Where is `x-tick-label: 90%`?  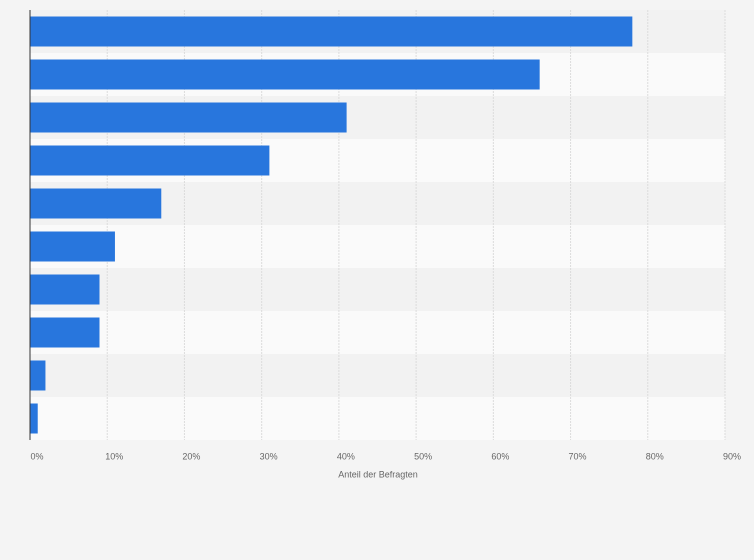
x-tick-label: 90% is located at coordinates (732, 456).